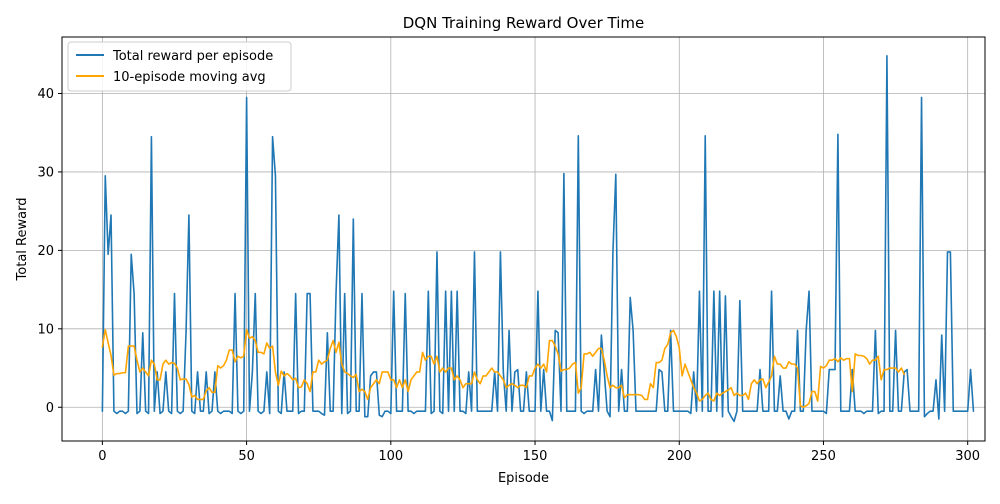 The image size is (1000, 504). Describe the element at coordinates (246, 456) in the screenshot. I see `x-tick-label: 50` at that location.